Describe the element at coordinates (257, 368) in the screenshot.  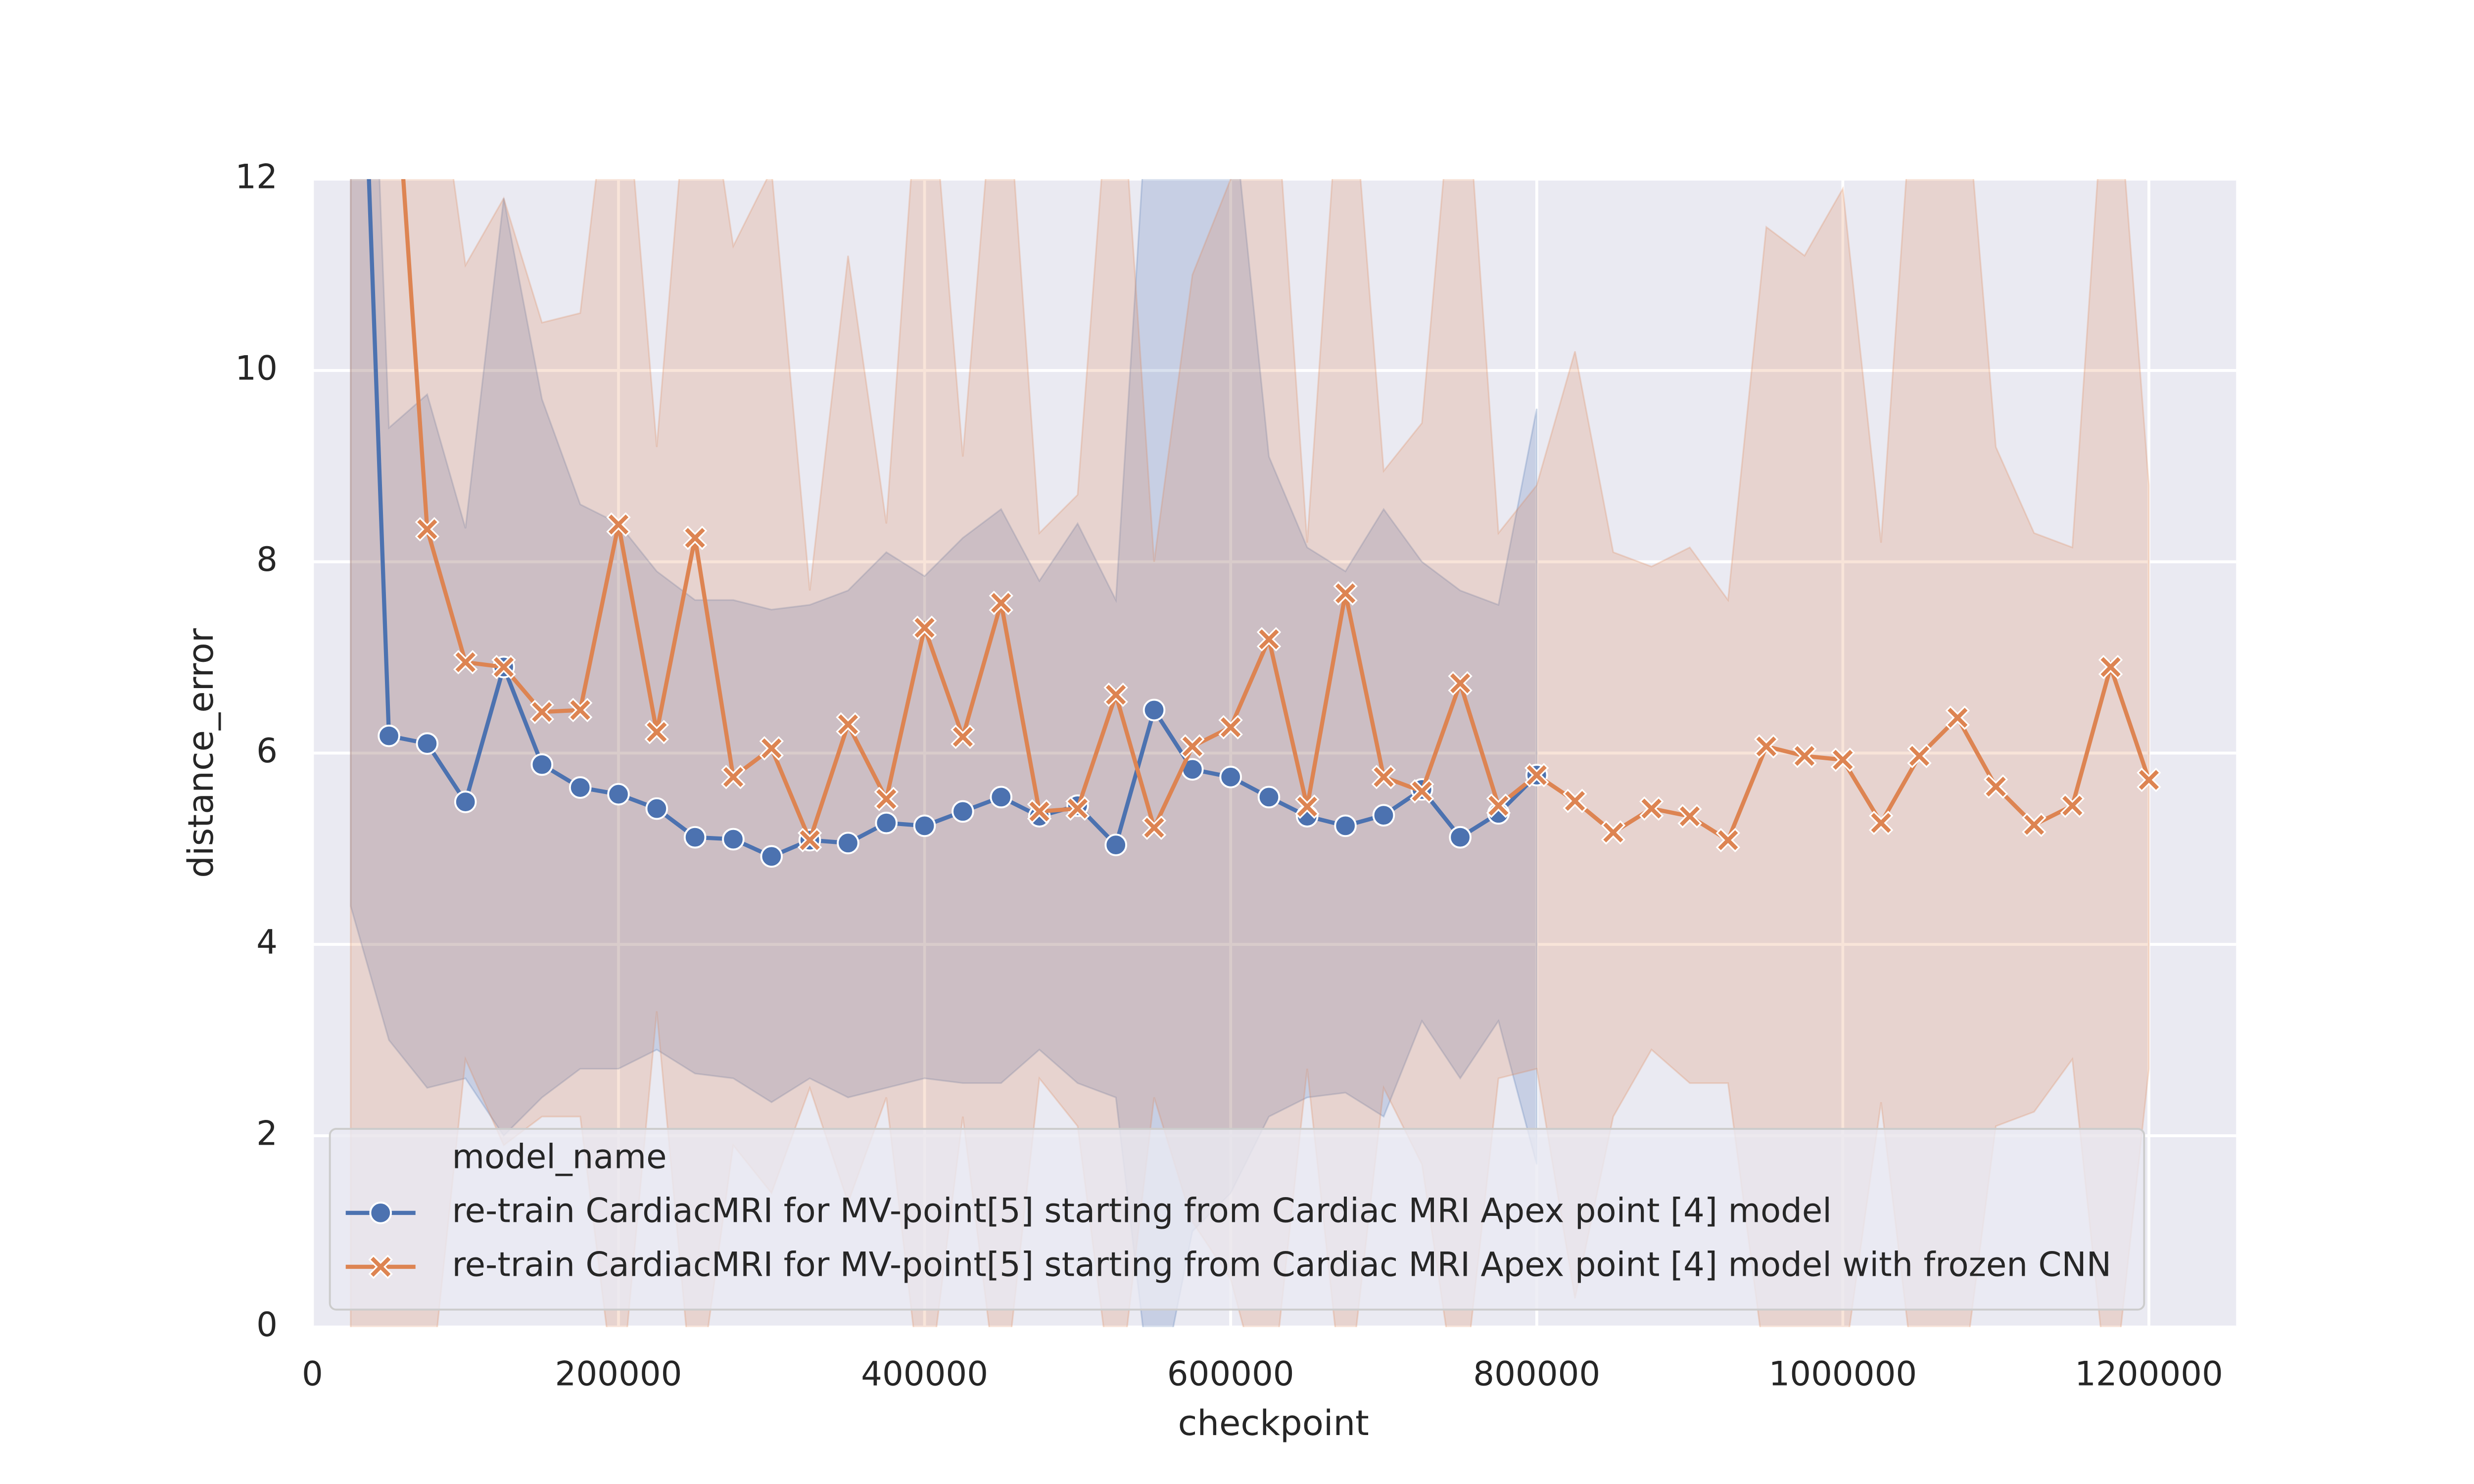
I see `y-tick-label: 10` at that location.